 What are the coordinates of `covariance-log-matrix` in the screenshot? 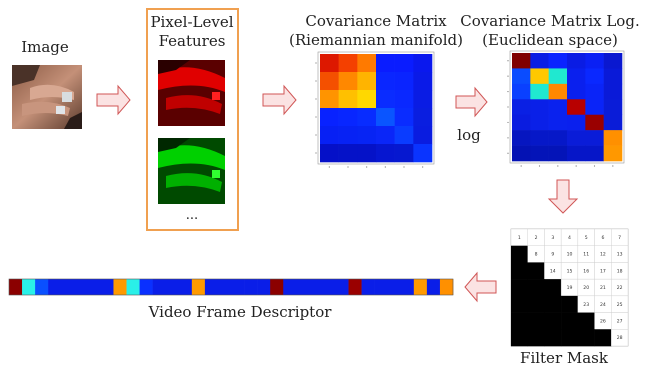 It's located at (566, 108).